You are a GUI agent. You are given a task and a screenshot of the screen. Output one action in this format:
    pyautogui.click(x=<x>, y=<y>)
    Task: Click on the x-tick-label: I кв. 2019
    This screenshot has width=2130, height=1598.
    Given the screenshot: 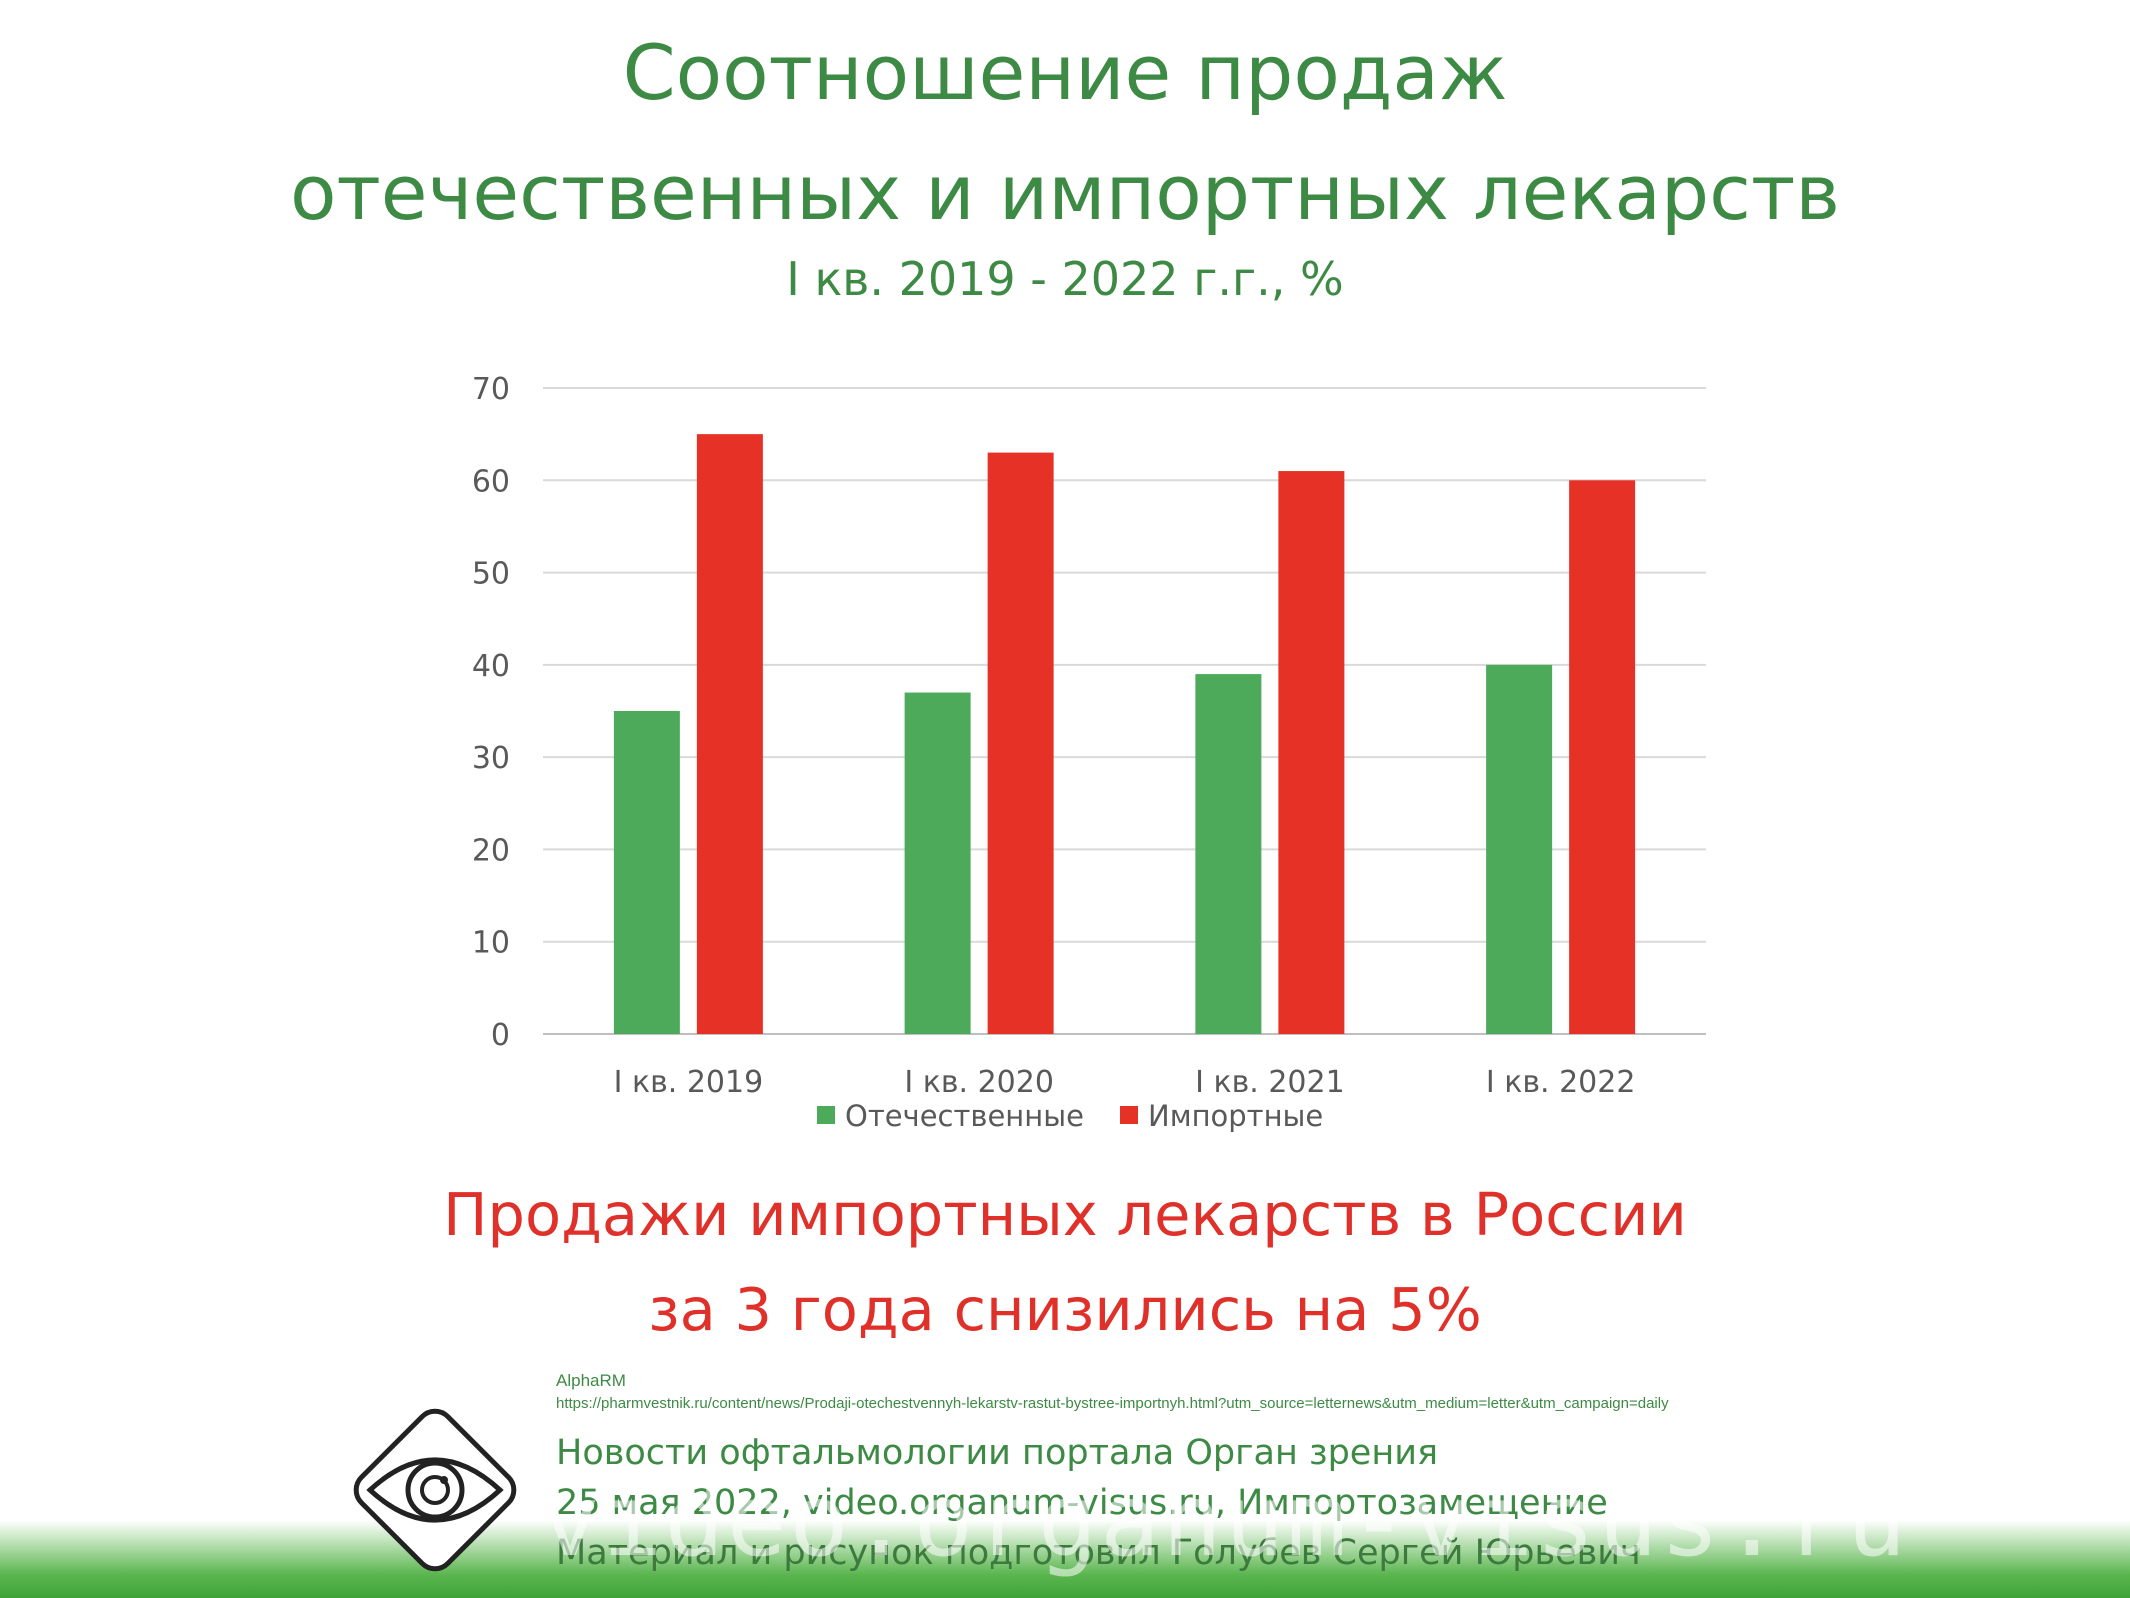 What is the action you would take?
    pyautogui.click(x=689, y=1082)
    